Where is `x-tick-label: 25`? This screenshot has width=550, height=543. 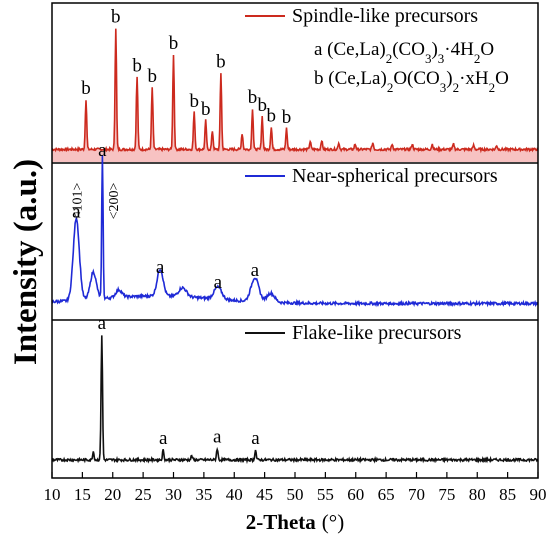
x-tick-label: 25 is located at coordinates (143, 494).